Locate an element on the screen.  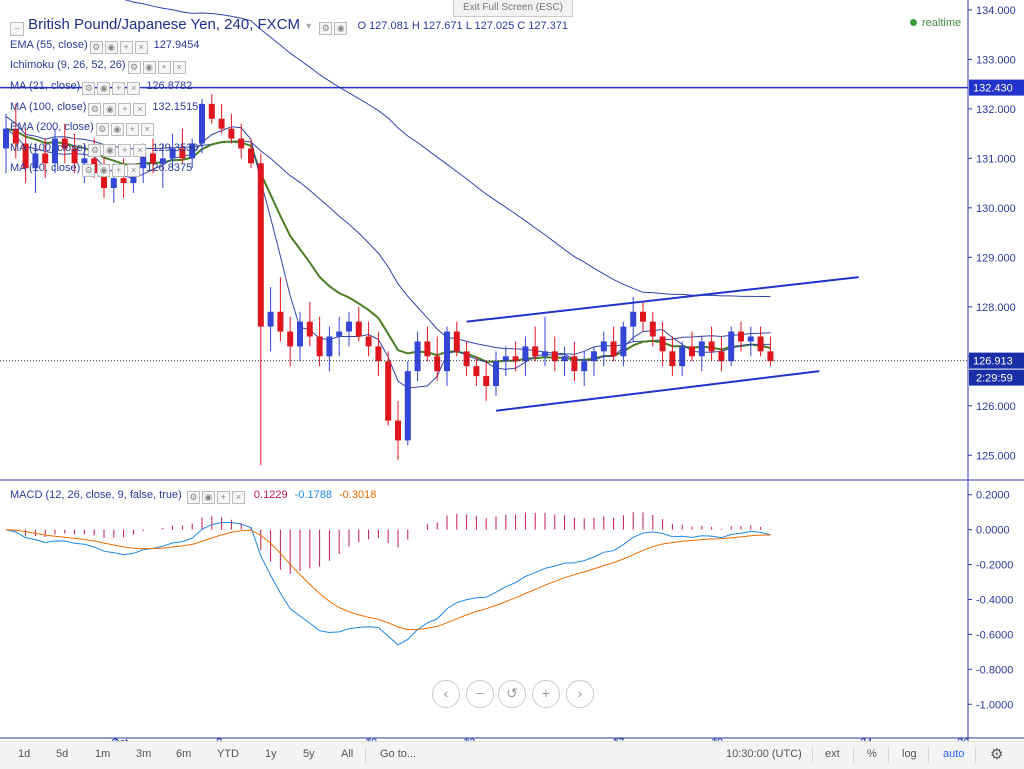
indicator-name: EMA (200, close) is located at coordinates (52, 127).